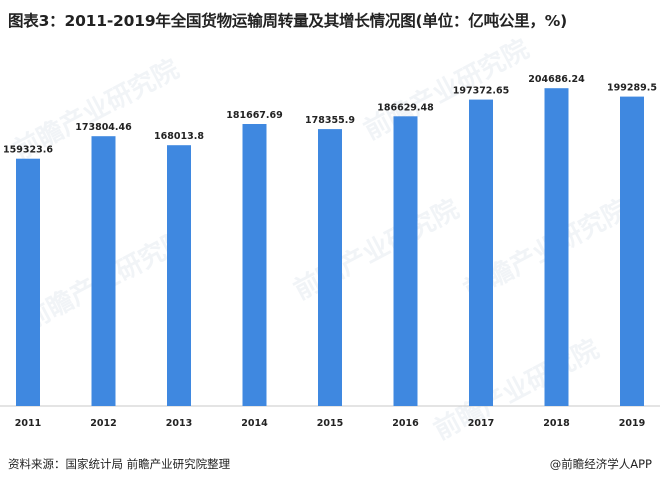 The height and width of the screenshot is (481, 660). I want to click on data-label-2018: 204686.24, so click(556, 79).